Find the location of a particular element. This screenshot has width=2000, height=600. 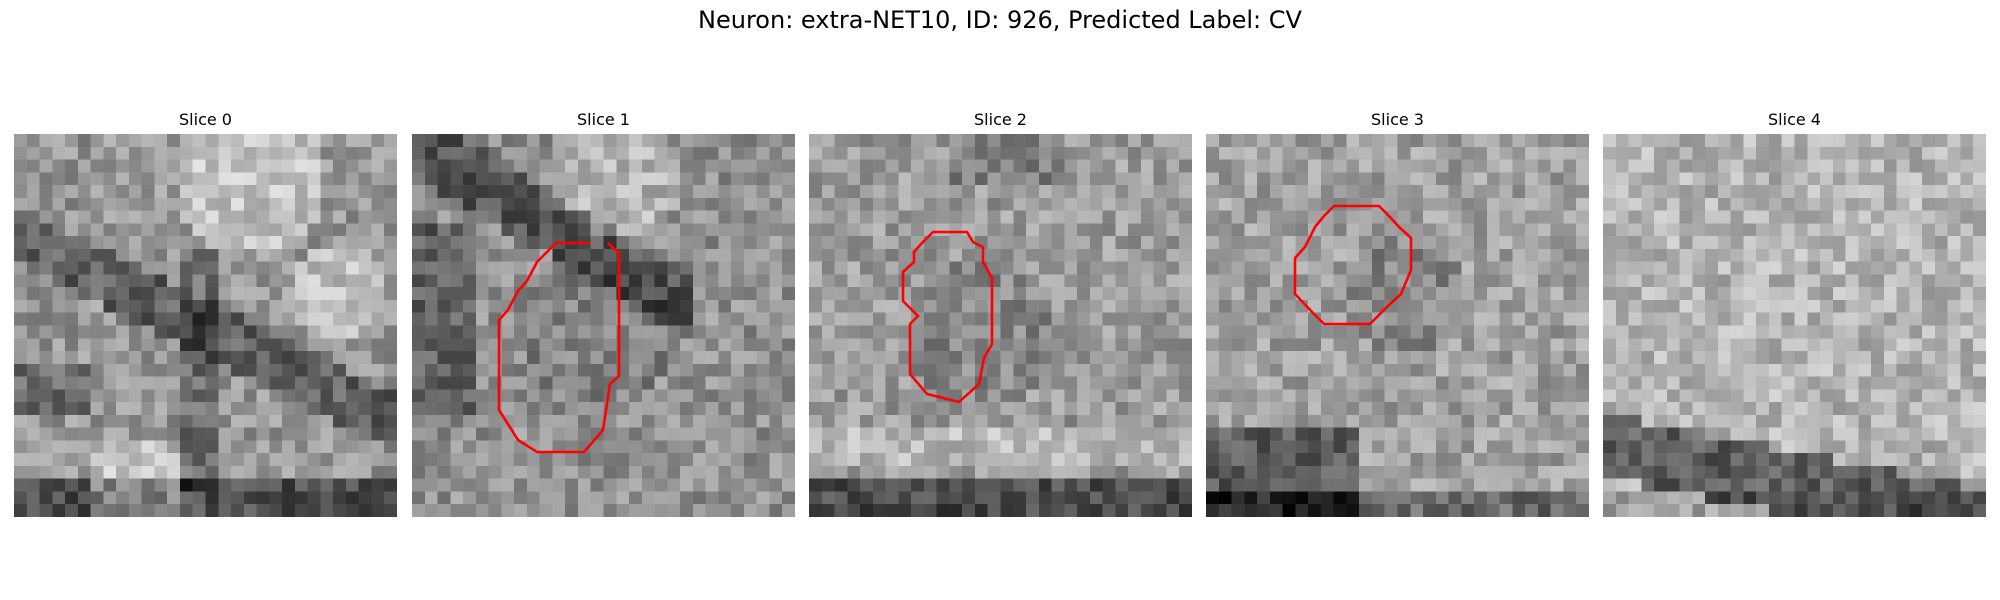

slice-panel-2: Slice 2 is located at coordinates (1000, 312).